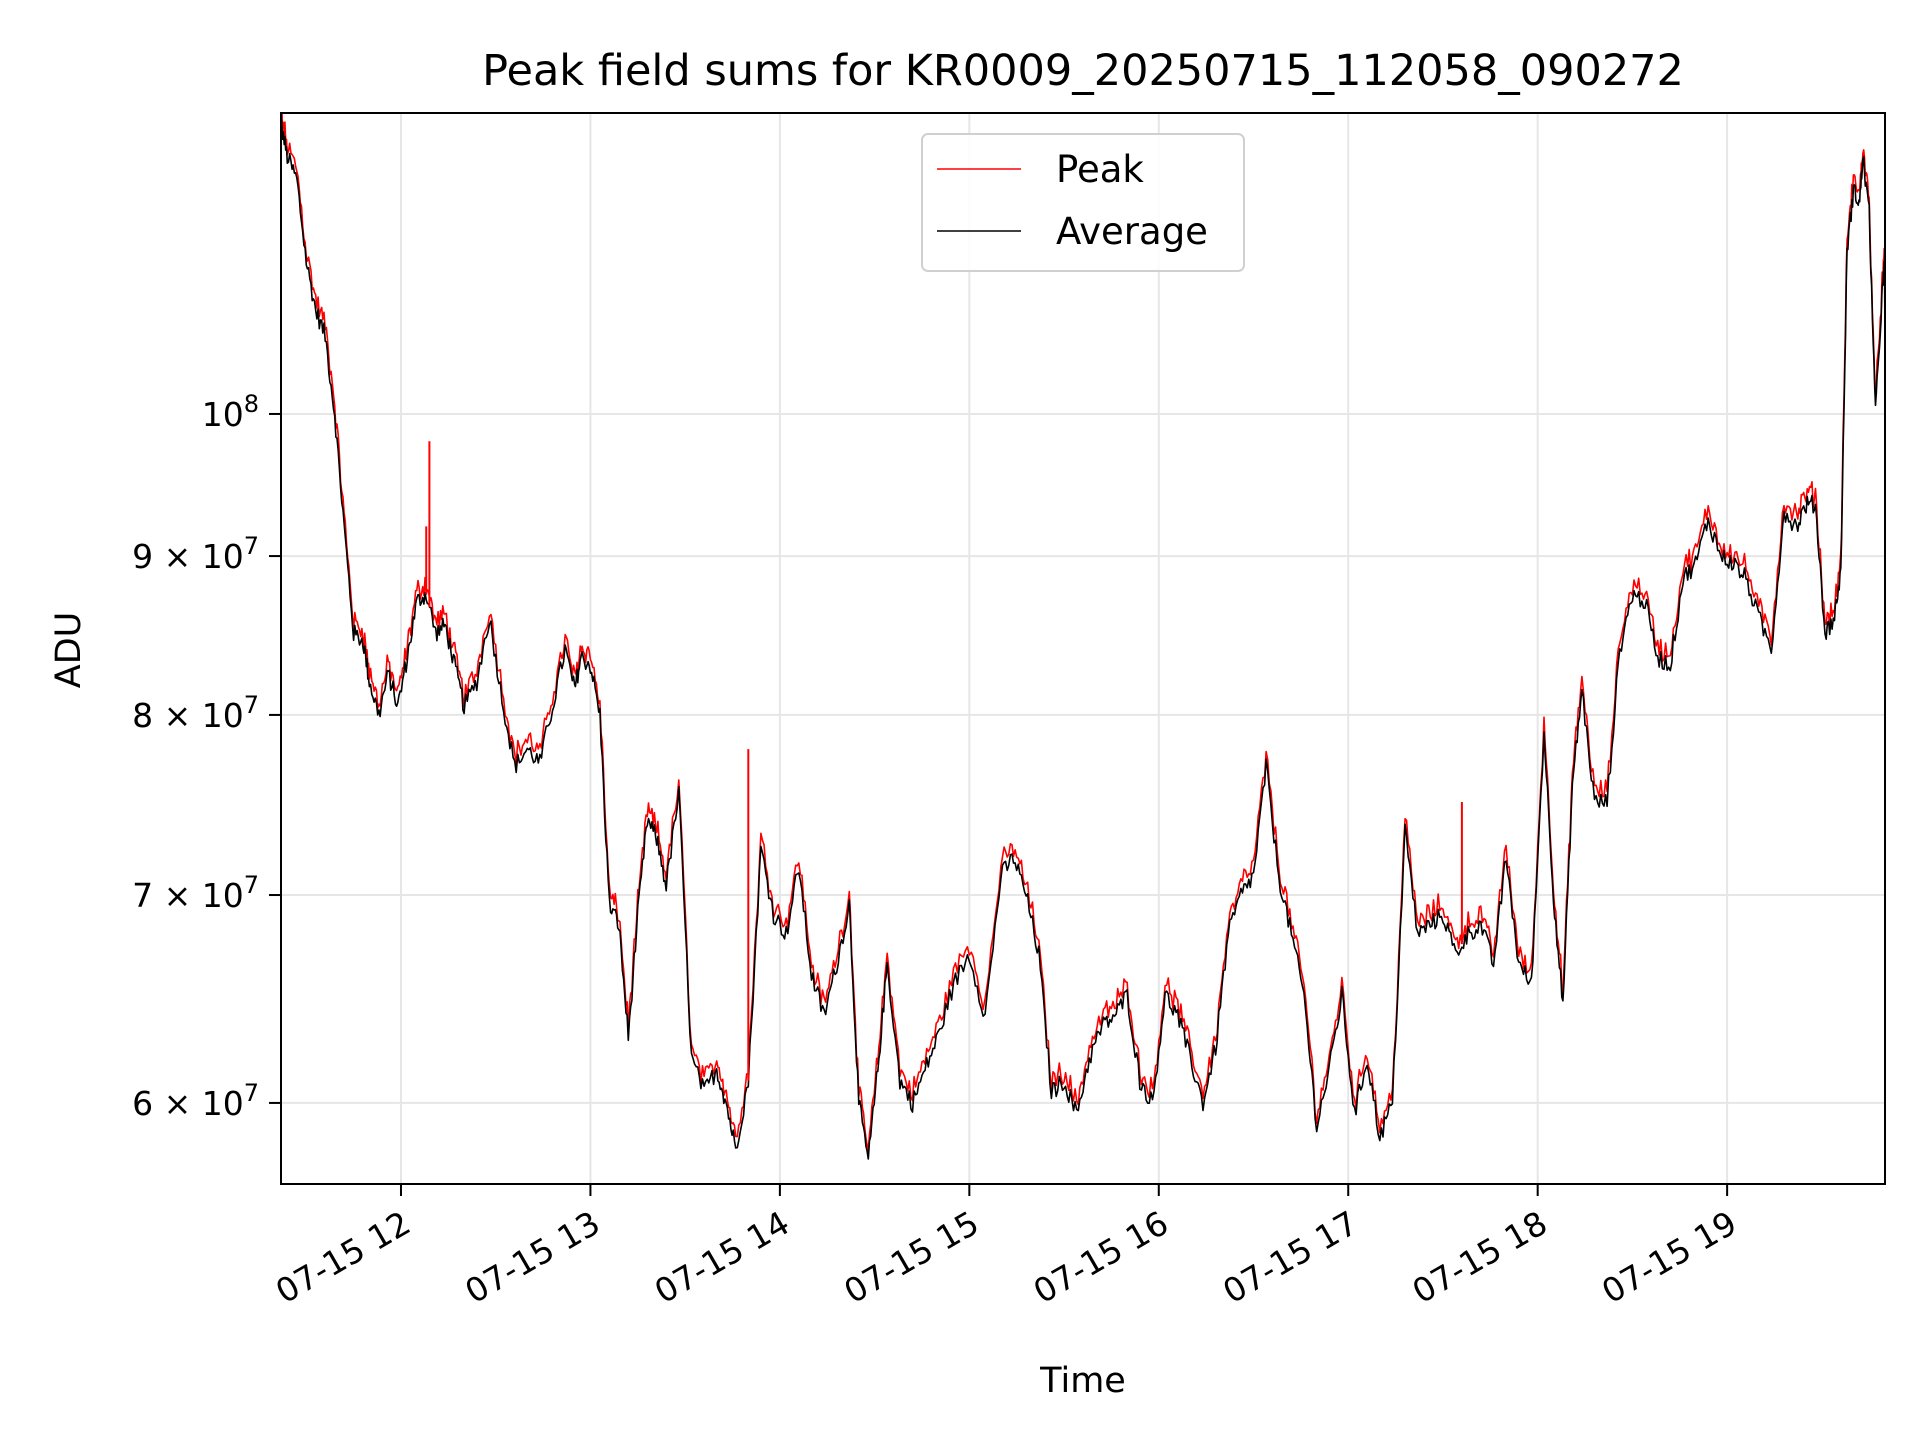  Describe the element at coordinates (1132, 231) in the screenshot. I see `legend-label-average: Average` at that location.